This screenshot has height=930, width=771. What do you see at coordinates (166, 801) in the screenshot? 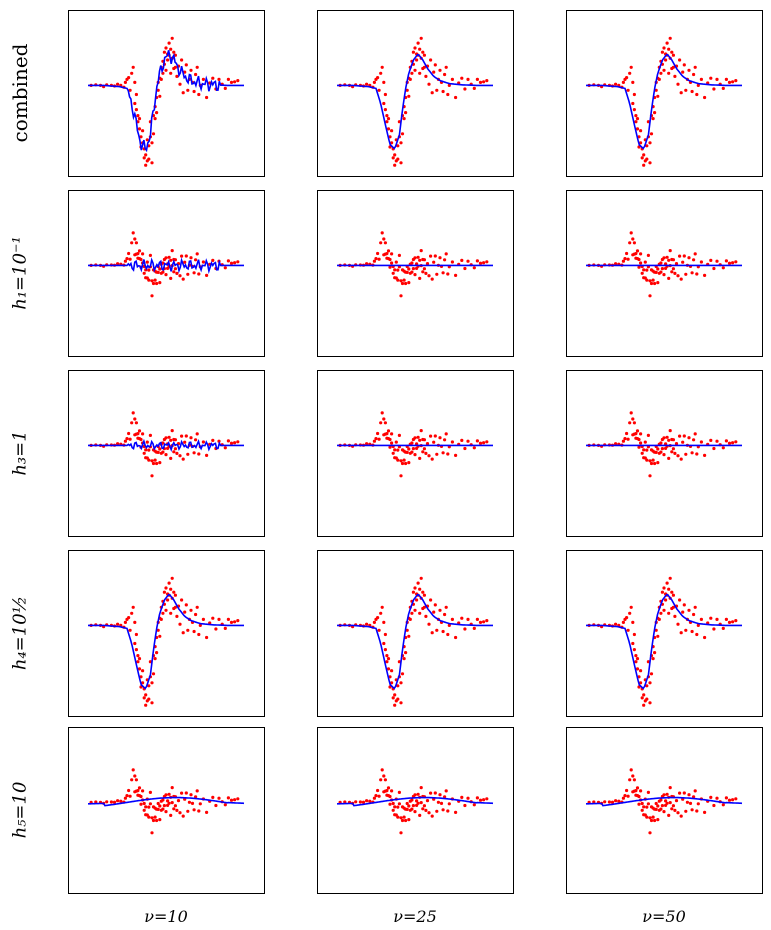
I see `fit-curve` at bounding box center [166, 801].